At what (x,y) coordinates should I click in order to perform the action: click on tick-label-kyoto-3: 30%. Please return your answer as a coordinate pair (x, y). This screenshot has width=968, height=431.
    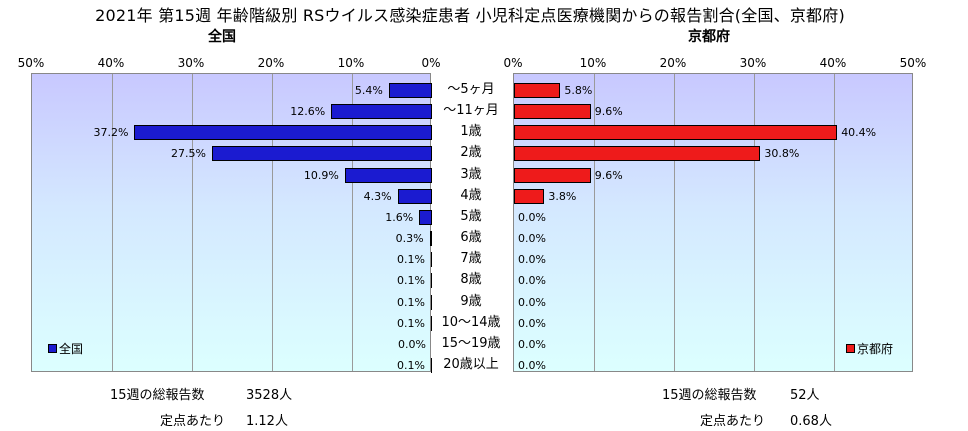
    Looking at the image, I should click on (753, 63).